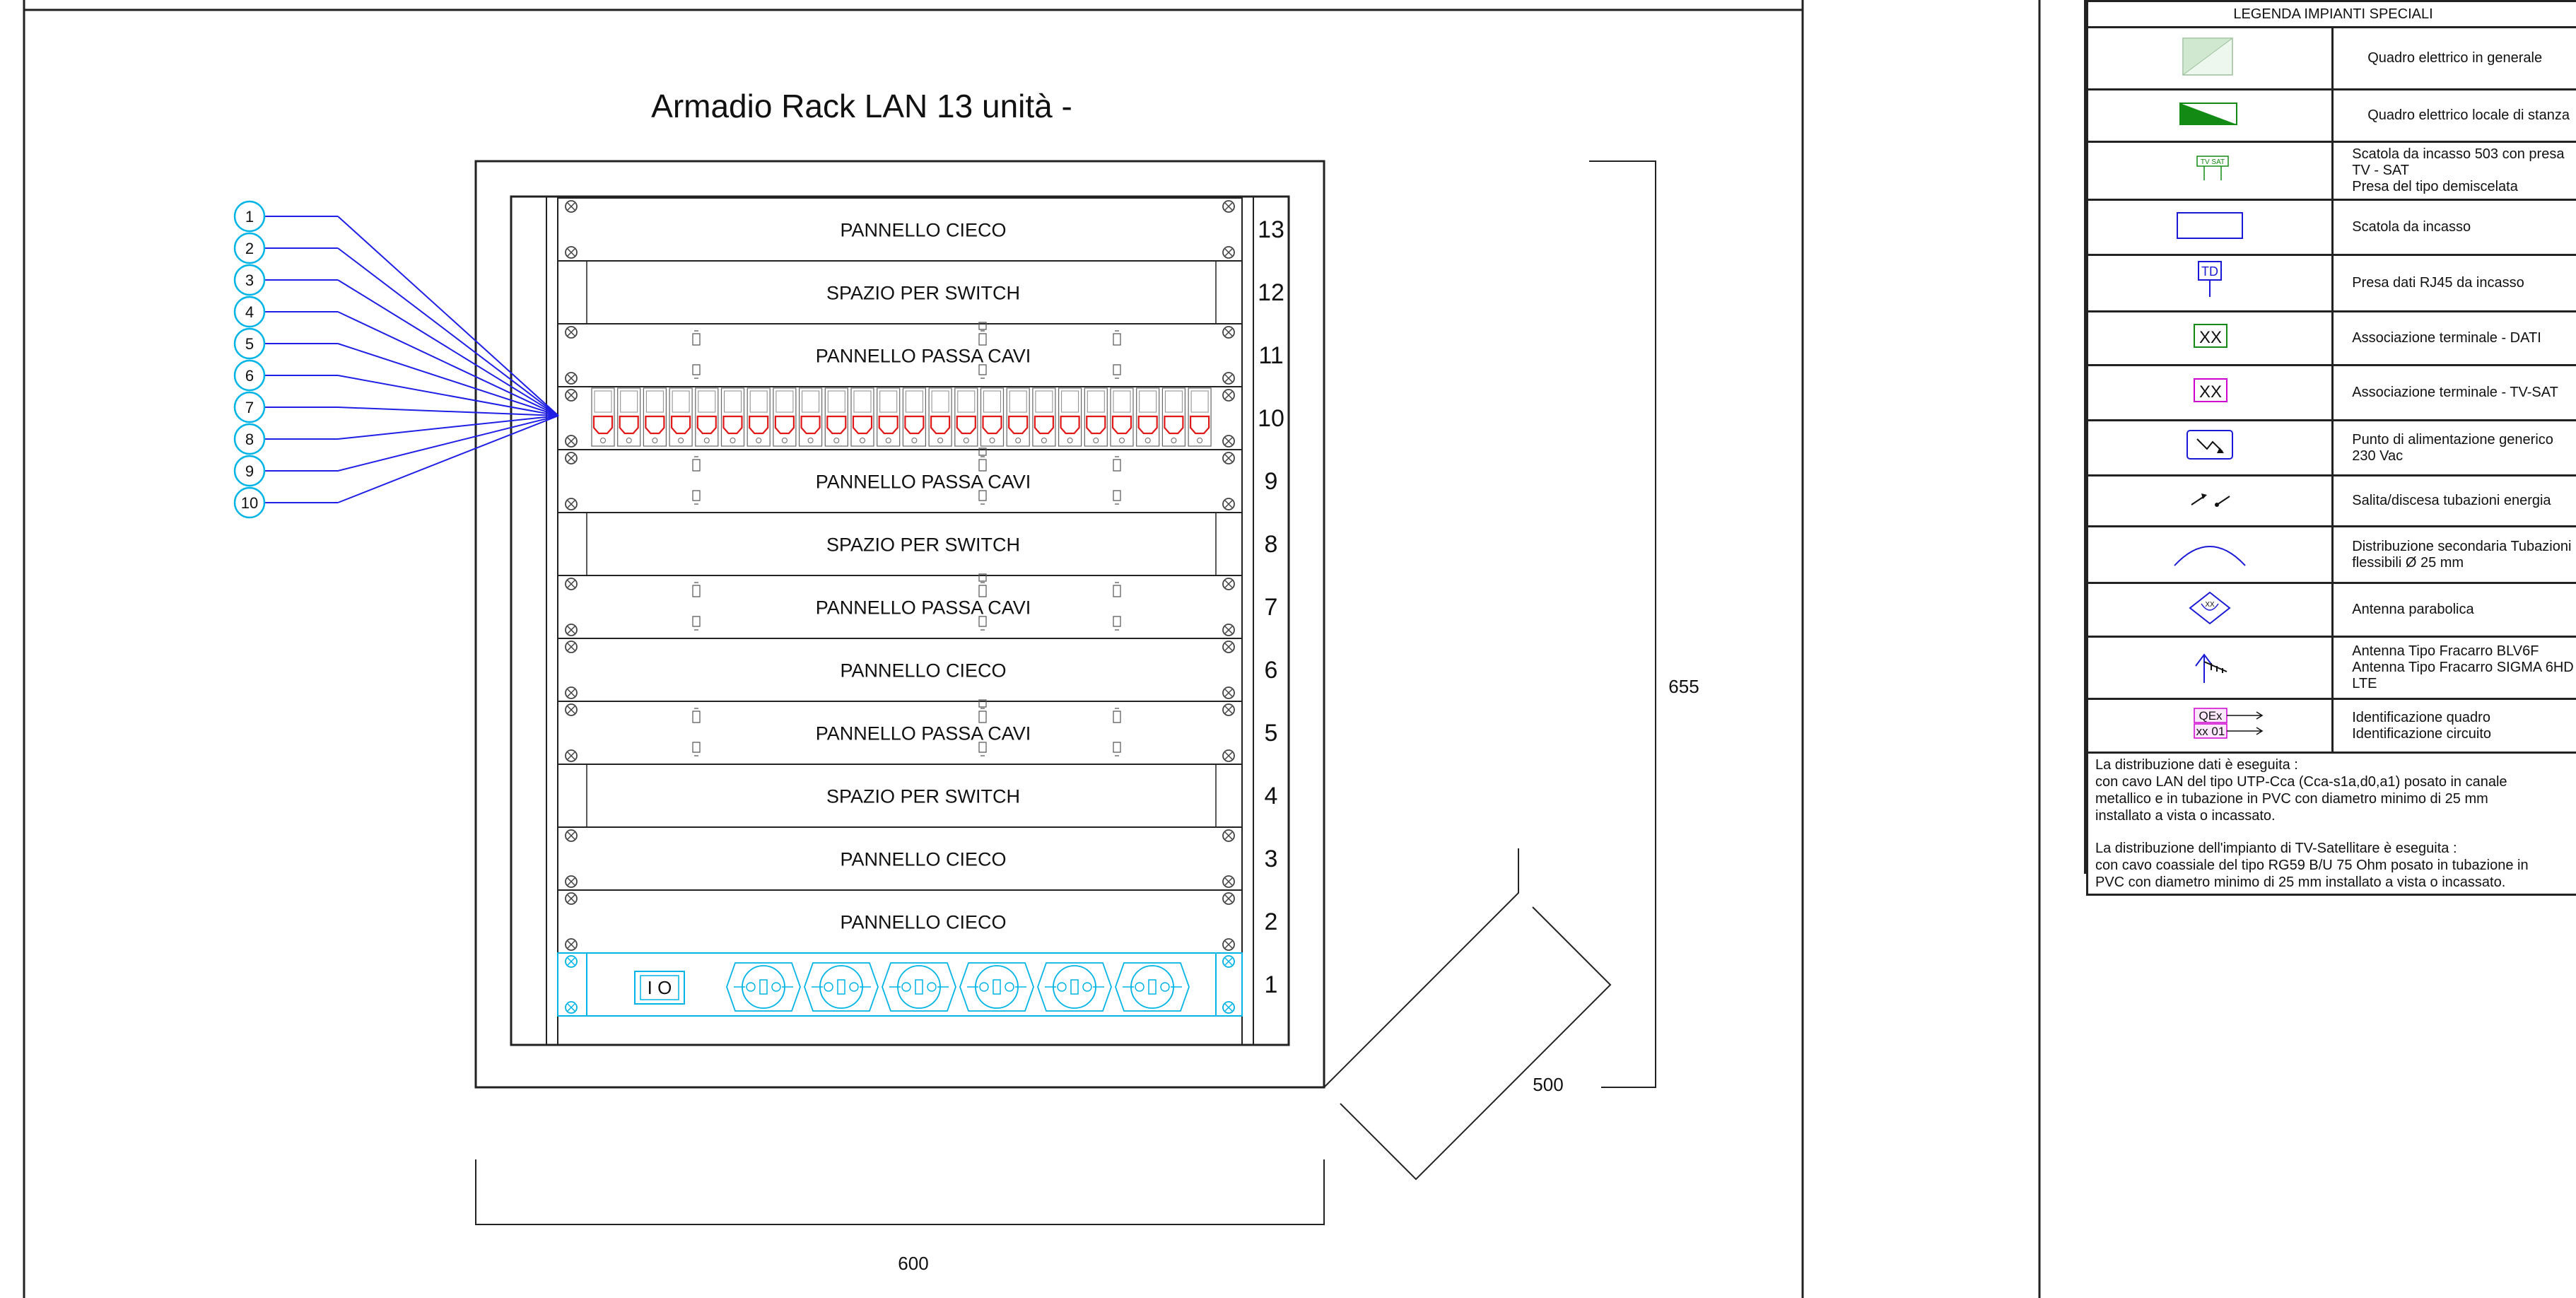 This screenshot has height=1298, width=2576. I want to click on legend-description: Presa dati RJ45 da incasso, so click(2453, 283).